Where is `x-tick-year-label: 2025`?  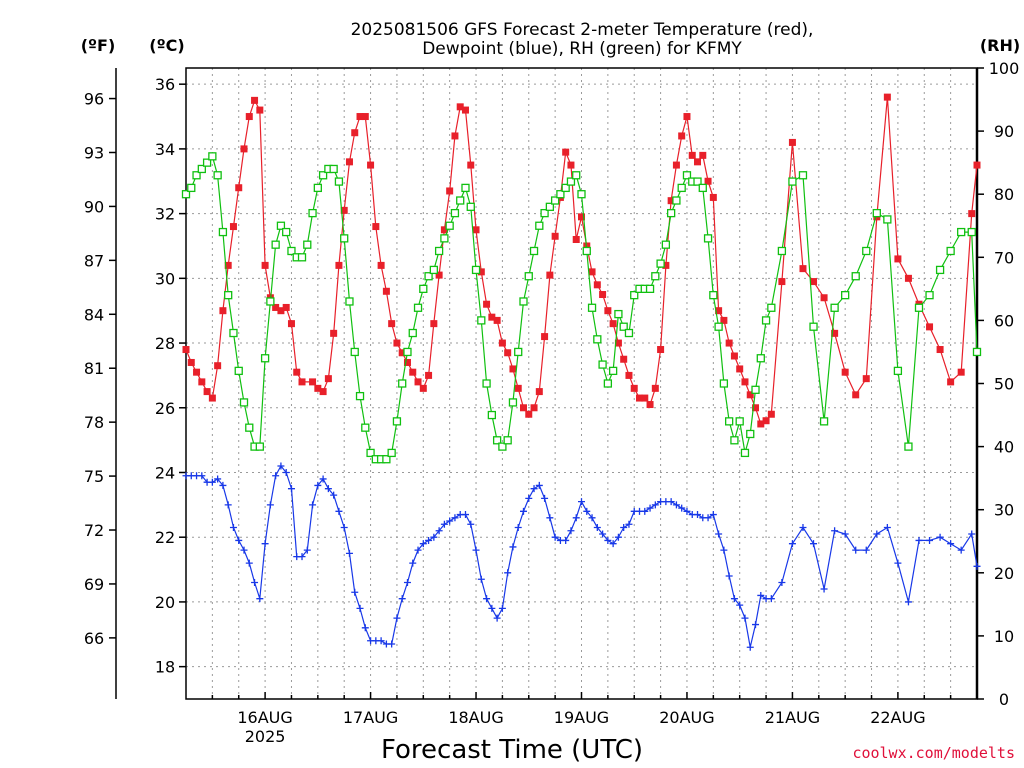
x-tick-year-label: 2025 is located at coordinates (265, 736).